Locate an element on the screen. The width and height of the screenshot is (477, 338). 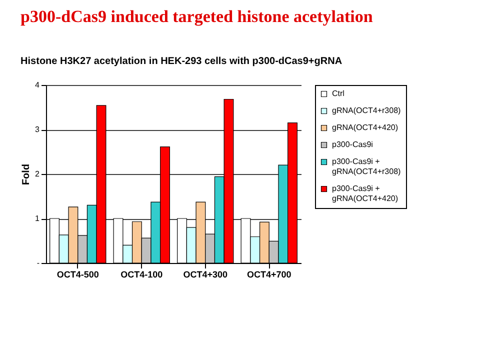
y-tick-label: - is located at coordinates (38, 263).